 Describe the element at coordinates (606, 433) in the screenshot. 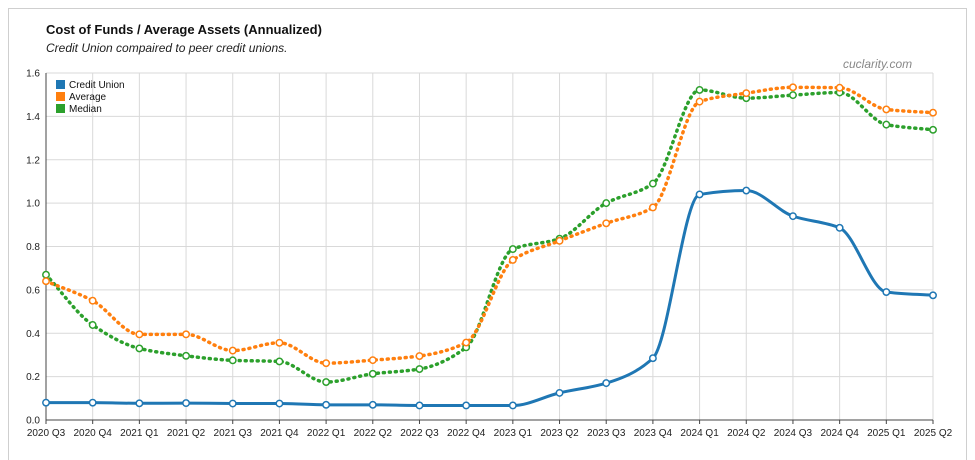

I see `x-tick-label: 2023 Q3` at that location.